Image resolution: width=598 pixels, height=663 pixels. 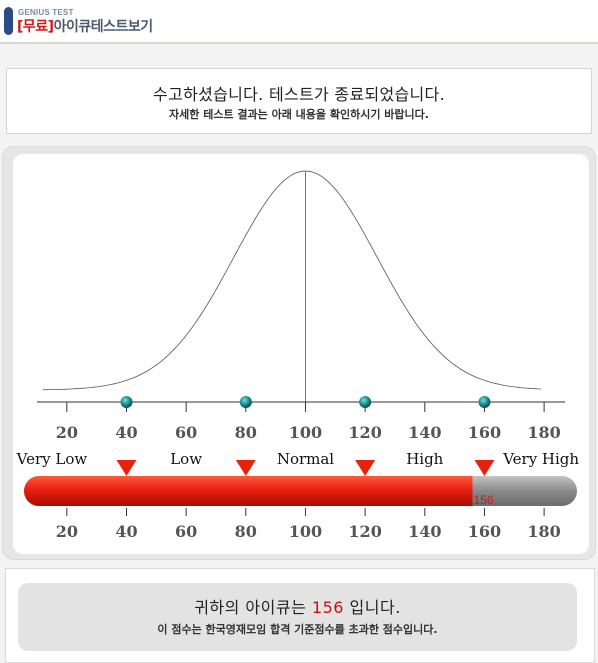 What do you see at coordinates (364, 531) in the screenshot?
I see `bottom-tick-label: 120` at bounding box center [364, 531].